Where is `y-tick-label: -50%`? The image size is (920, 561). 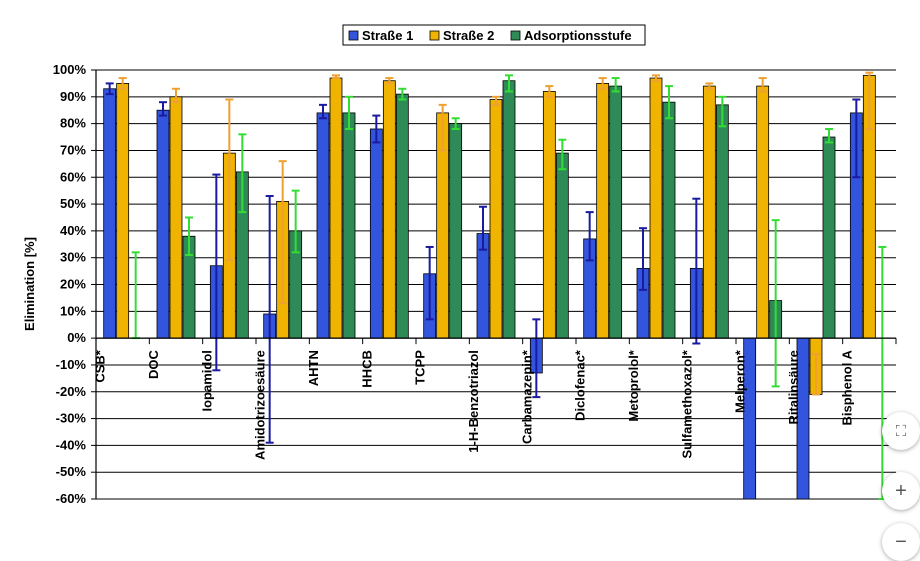 y-tick-label: -50% is located at coordinates (71, 471).